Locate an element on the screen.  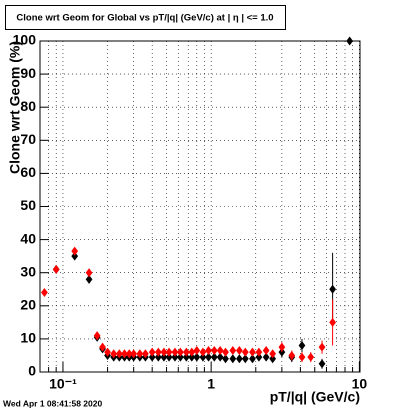
y-tick-label: 100 is located at coordinates (25, 40).